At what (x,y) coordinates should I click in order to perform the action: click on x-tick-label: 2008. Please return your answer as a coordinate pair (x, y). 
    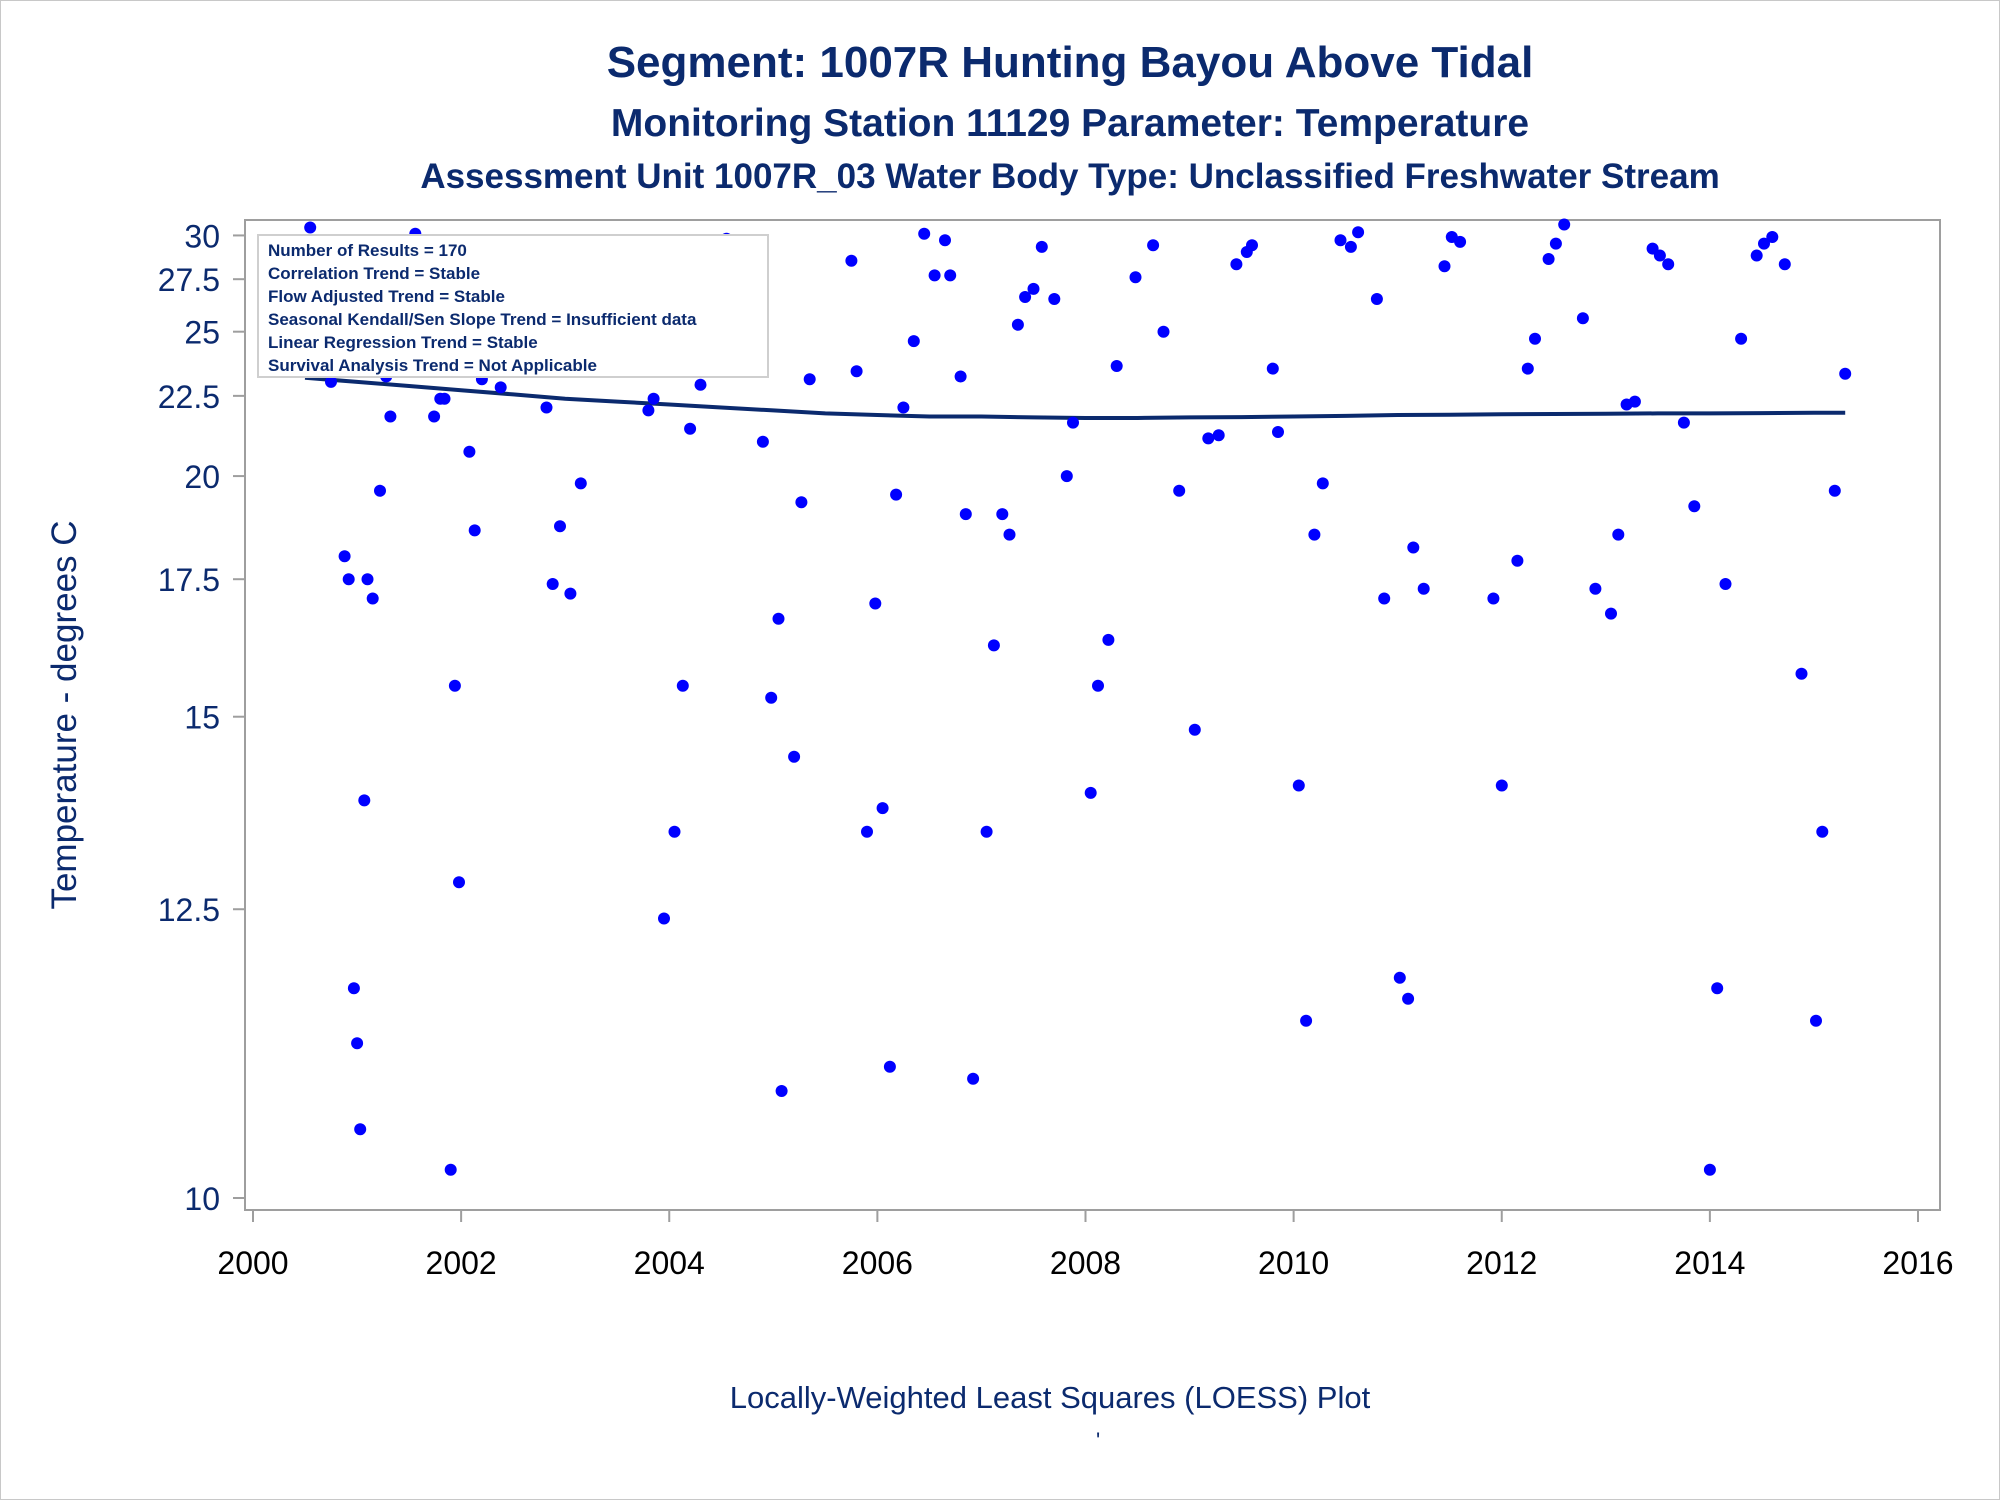
    Looking at the image, I should click on (1085, 1263).